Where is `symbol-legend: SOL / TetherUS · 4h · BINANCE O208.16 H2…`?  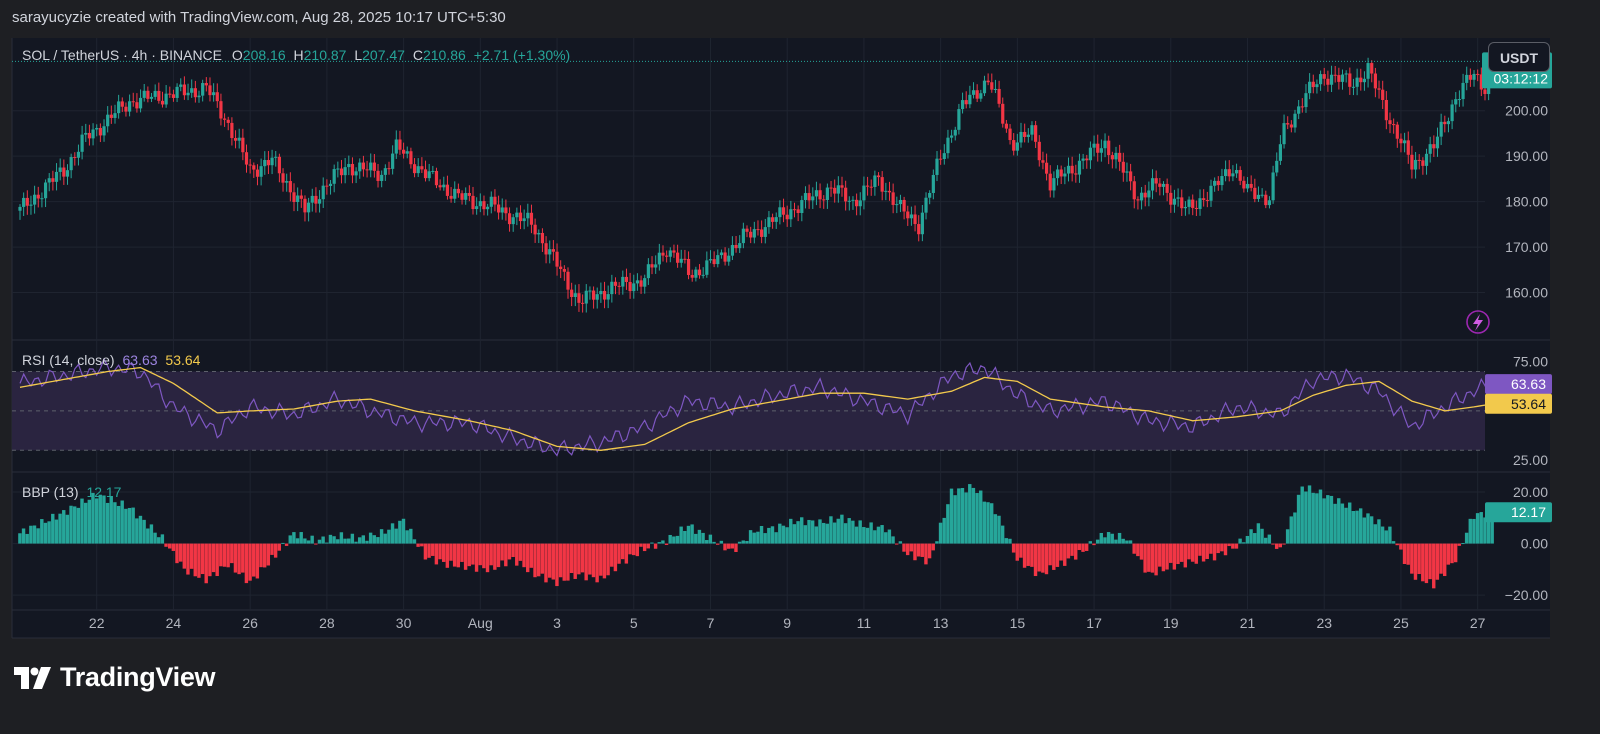
symbol-legend: SOL / TetherUS · 4h · BINANCE O208.16 H2… is located at coordinates (296, 55).